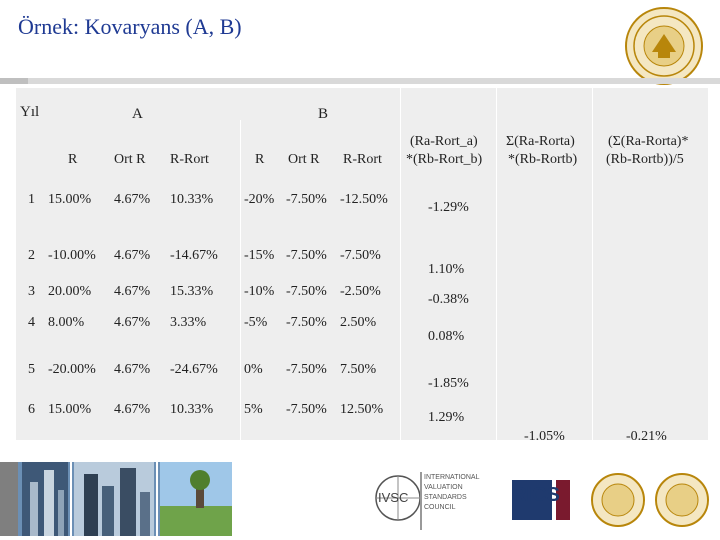 The height and width of the screenshot is (540, 720). I want to click on partner-logos, so click(540, 501).